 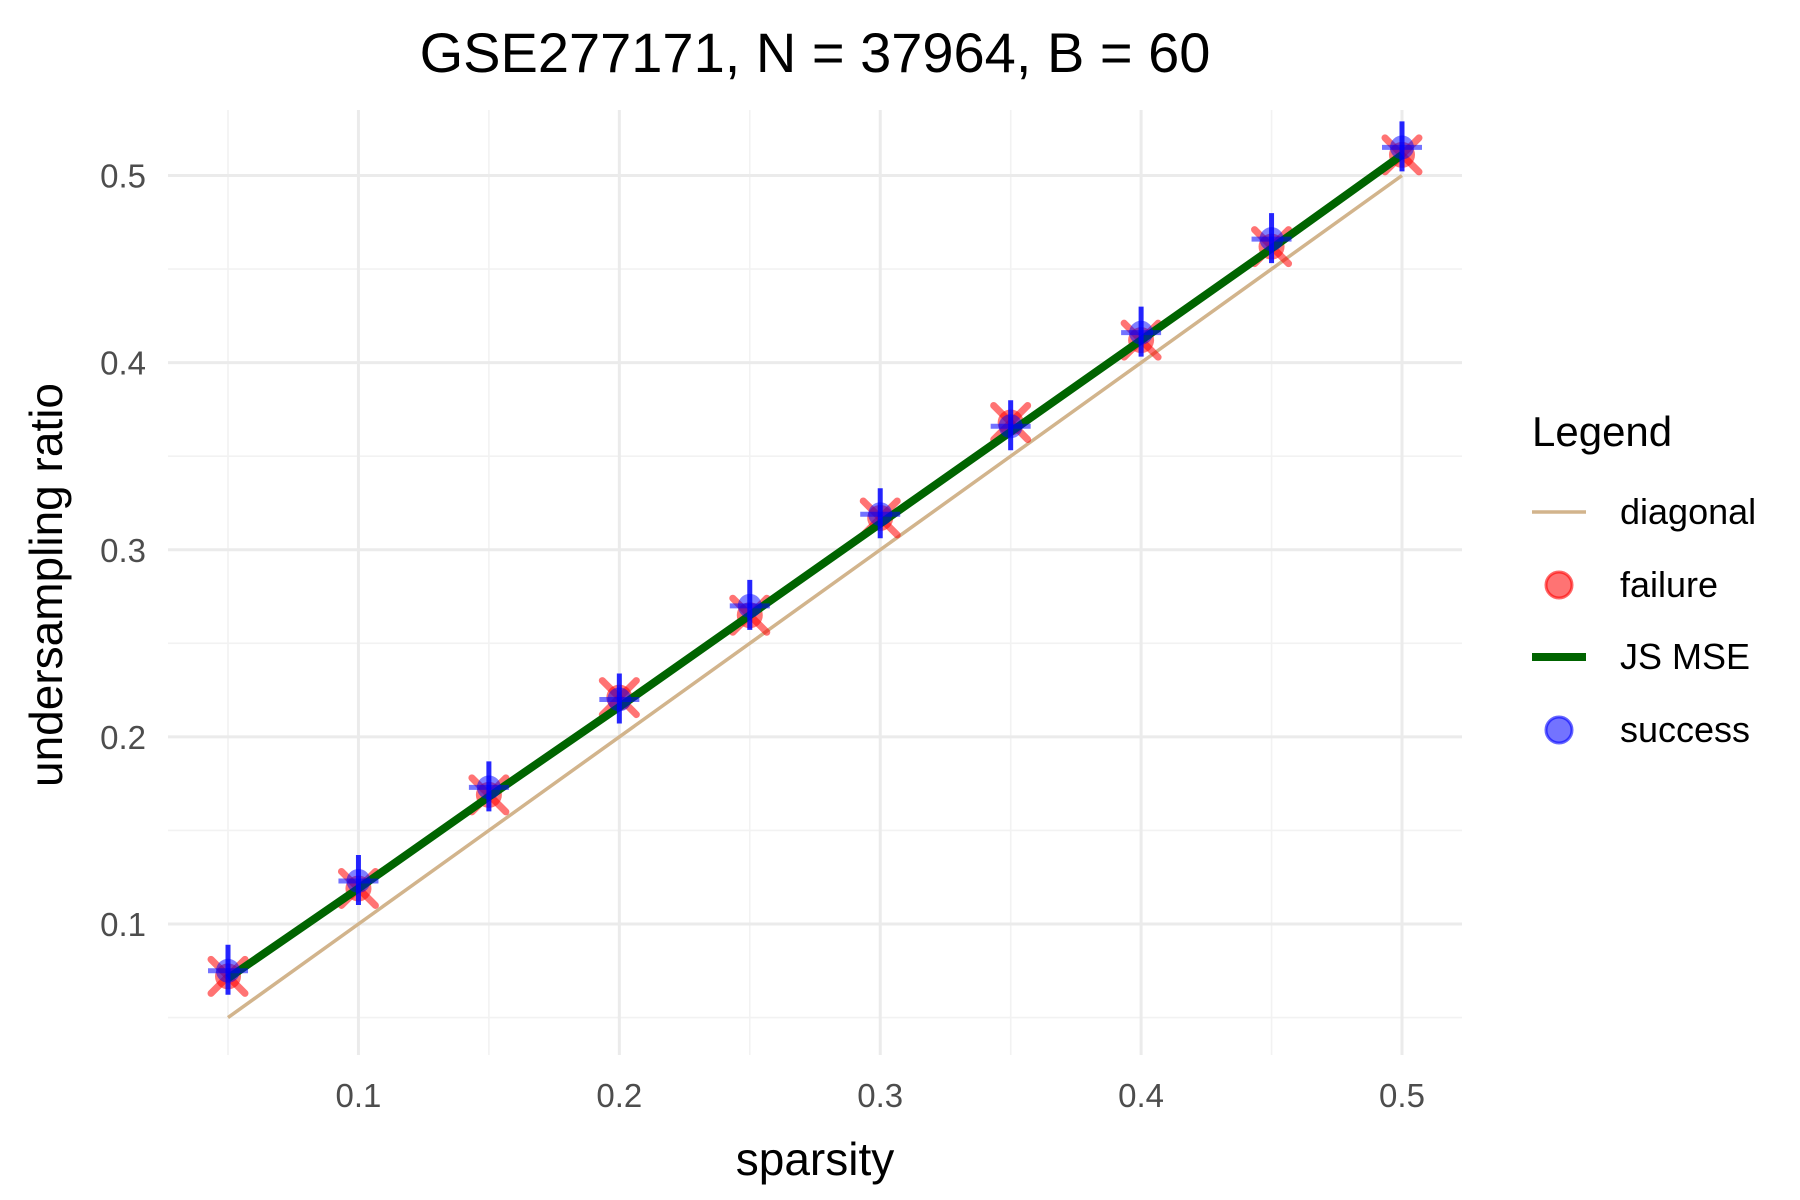 I want to click on legend-item-diagonal: diagonal, so click(x=1644, y=511).